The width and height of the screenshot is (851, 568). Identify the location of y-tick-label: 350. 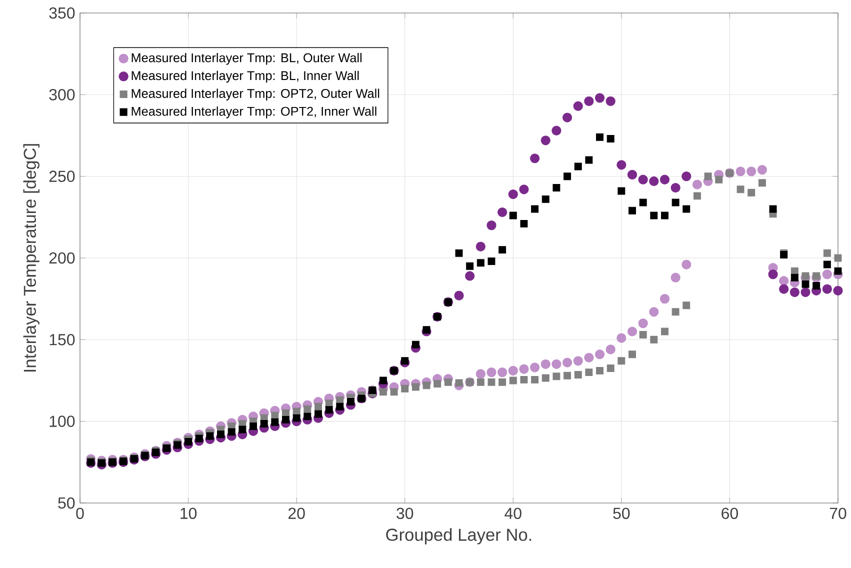
(62, 13).